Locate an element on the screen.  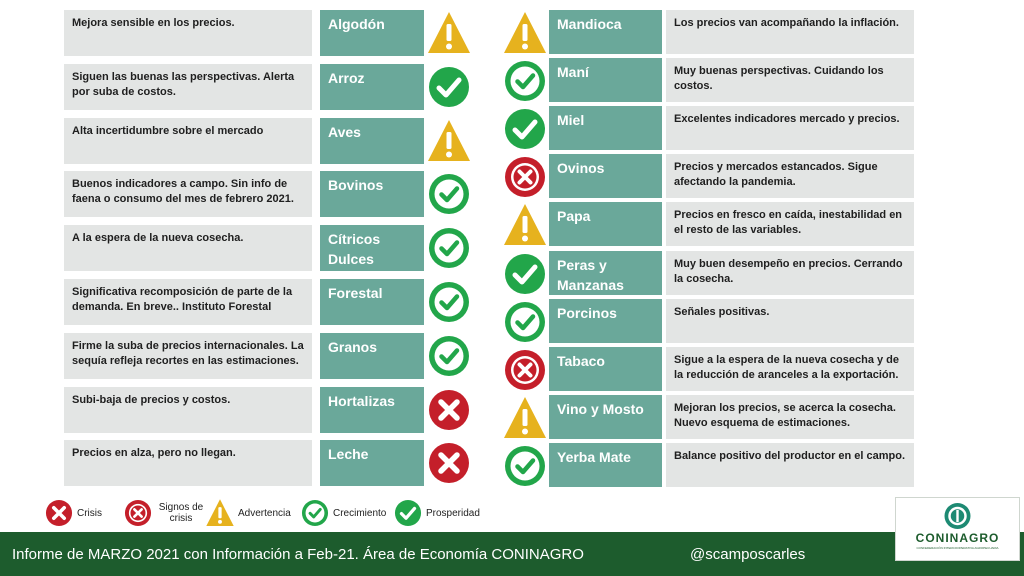
legend-item-crecimiento: Crecimiento is located at coordinates (343, 513).